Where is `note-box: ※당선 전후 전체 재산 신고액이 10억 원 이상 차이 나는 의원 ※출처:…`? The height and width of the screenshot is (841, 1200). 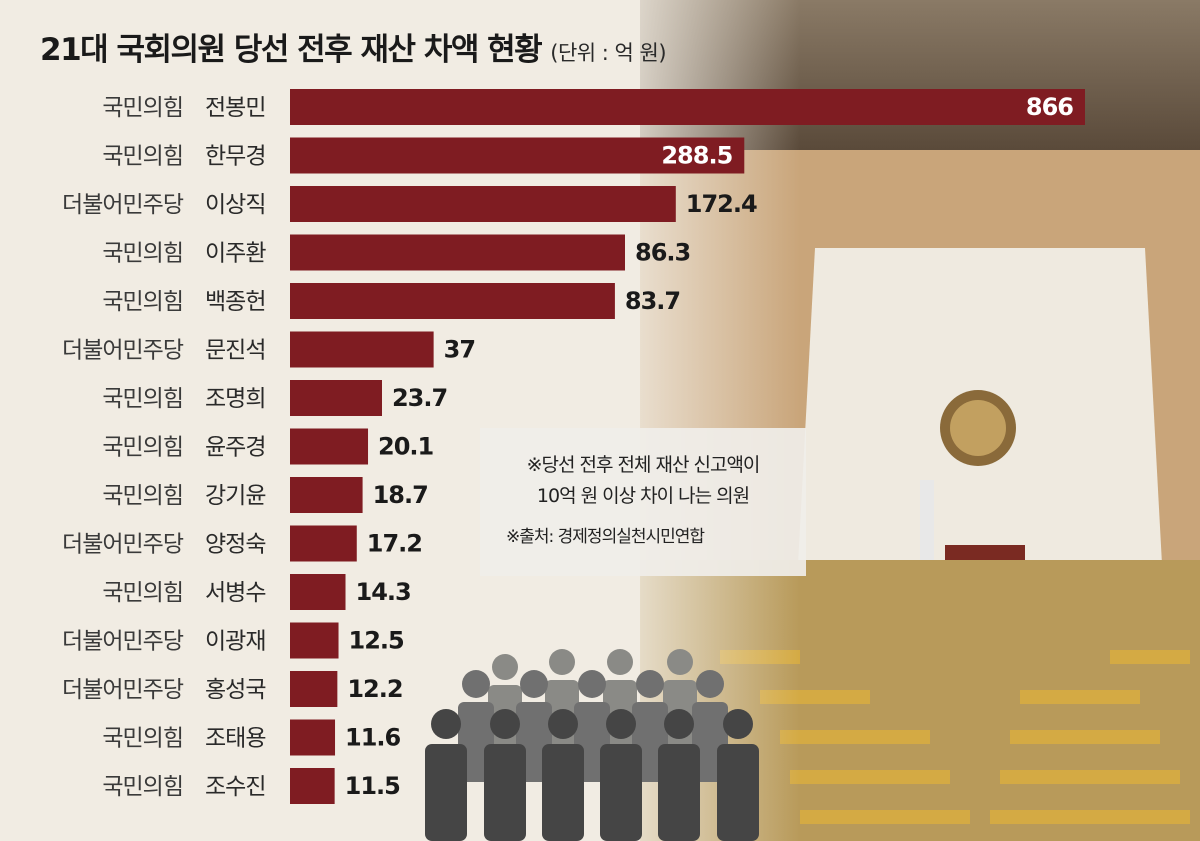
note-box: ※당선 전후 전체 재산 신고액이 10억 원 이상 차이 나는 의원 ※출처:… is located at coordinates (643, 502).